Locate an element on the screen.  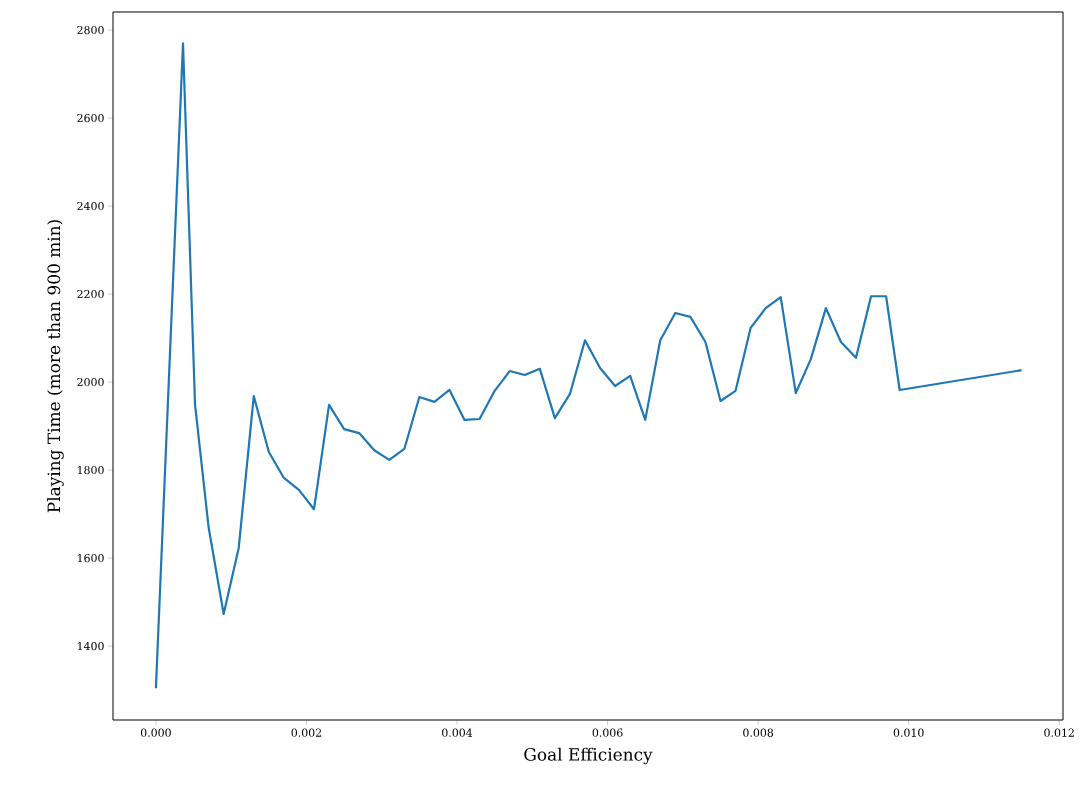
y-tick-label: 1600 is located at coordinates (90, 558).